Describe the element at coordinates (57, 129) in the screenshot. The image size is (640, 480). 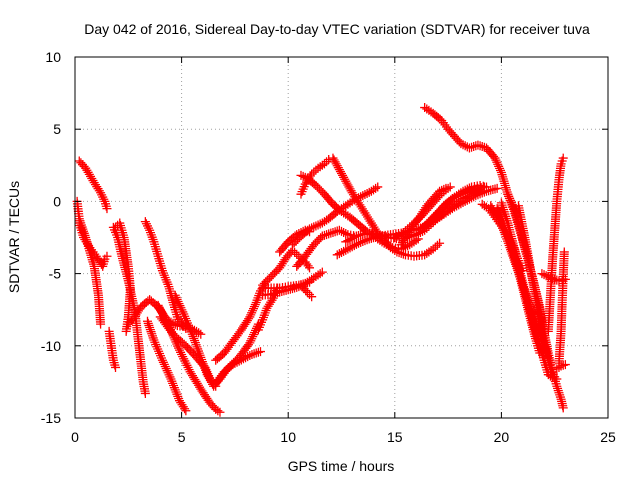
I see `y-tick-label: 5` at that location.